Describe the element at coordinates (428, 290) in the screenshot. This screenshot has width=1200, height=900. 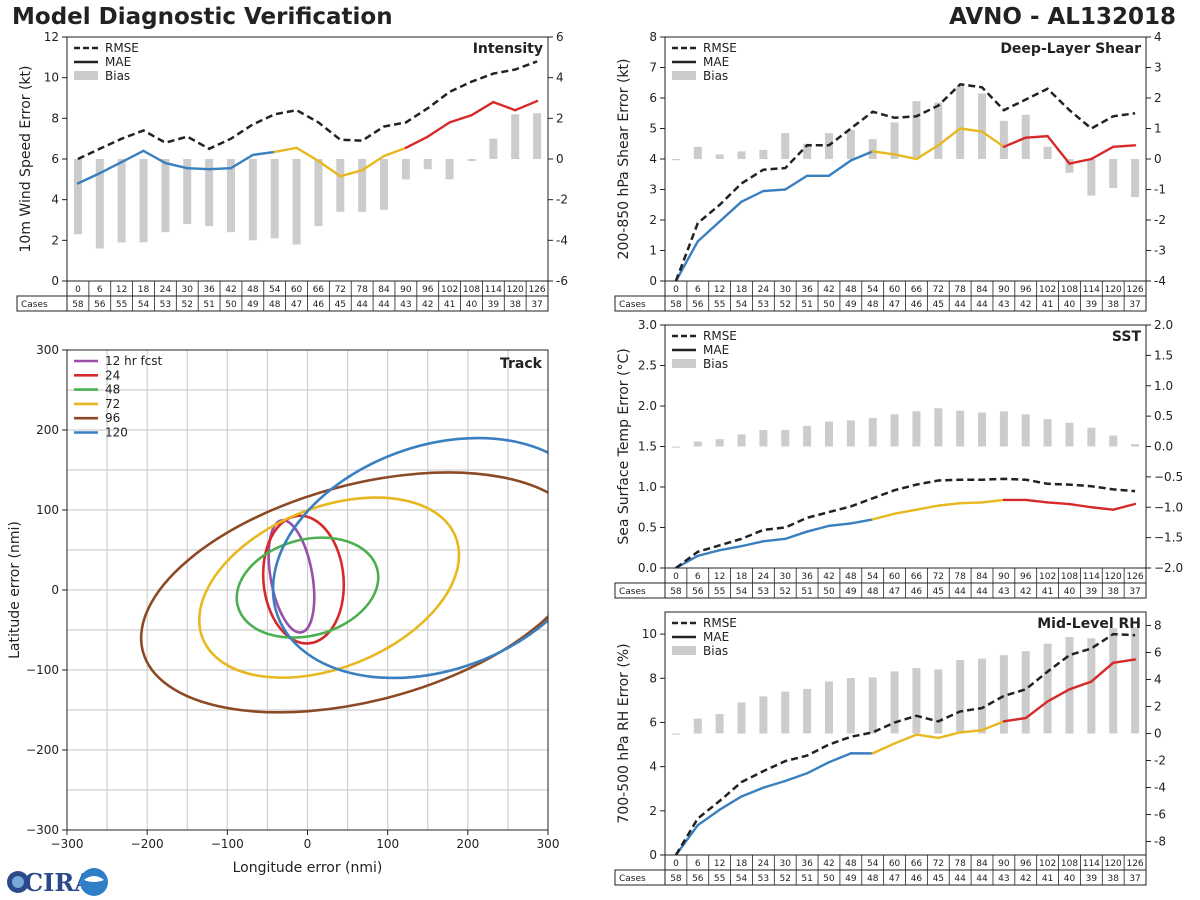
I see `hour-label: 96` at that location.